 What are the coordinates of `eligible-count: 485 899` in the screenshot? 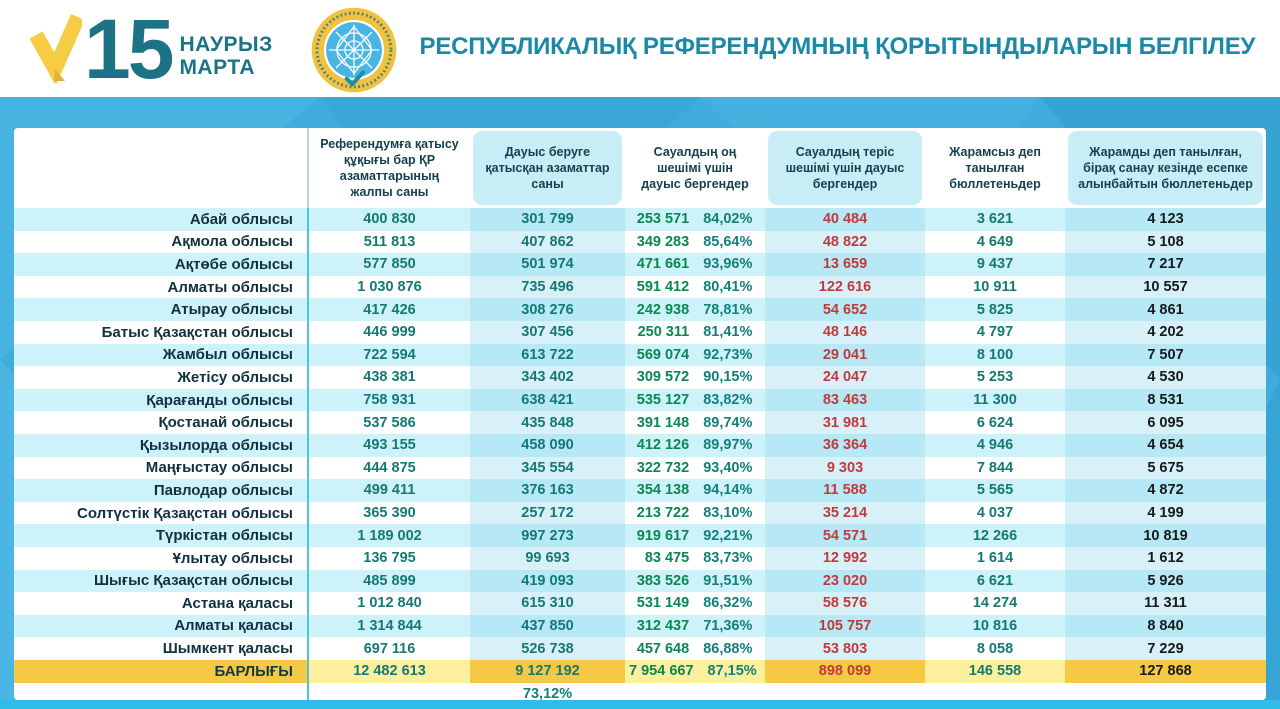 It's located at (389, 580).